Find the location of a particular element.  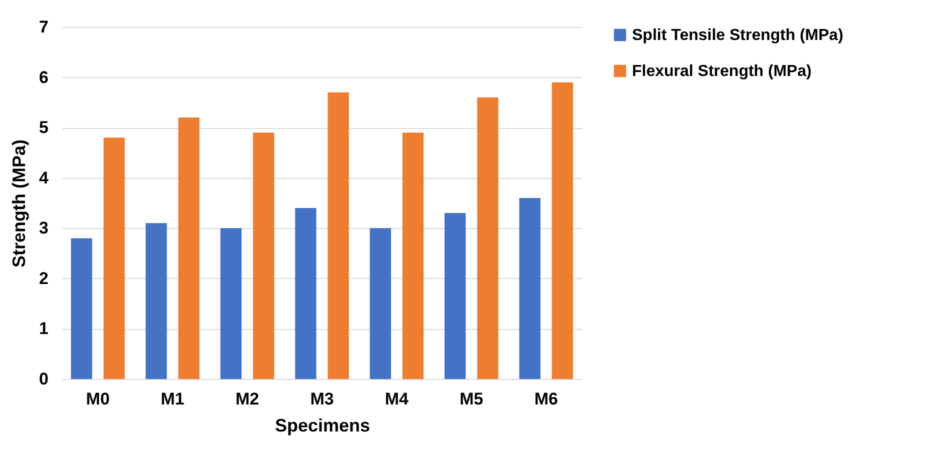

y-tick-label: 0 is located at coordinates (43, 379).